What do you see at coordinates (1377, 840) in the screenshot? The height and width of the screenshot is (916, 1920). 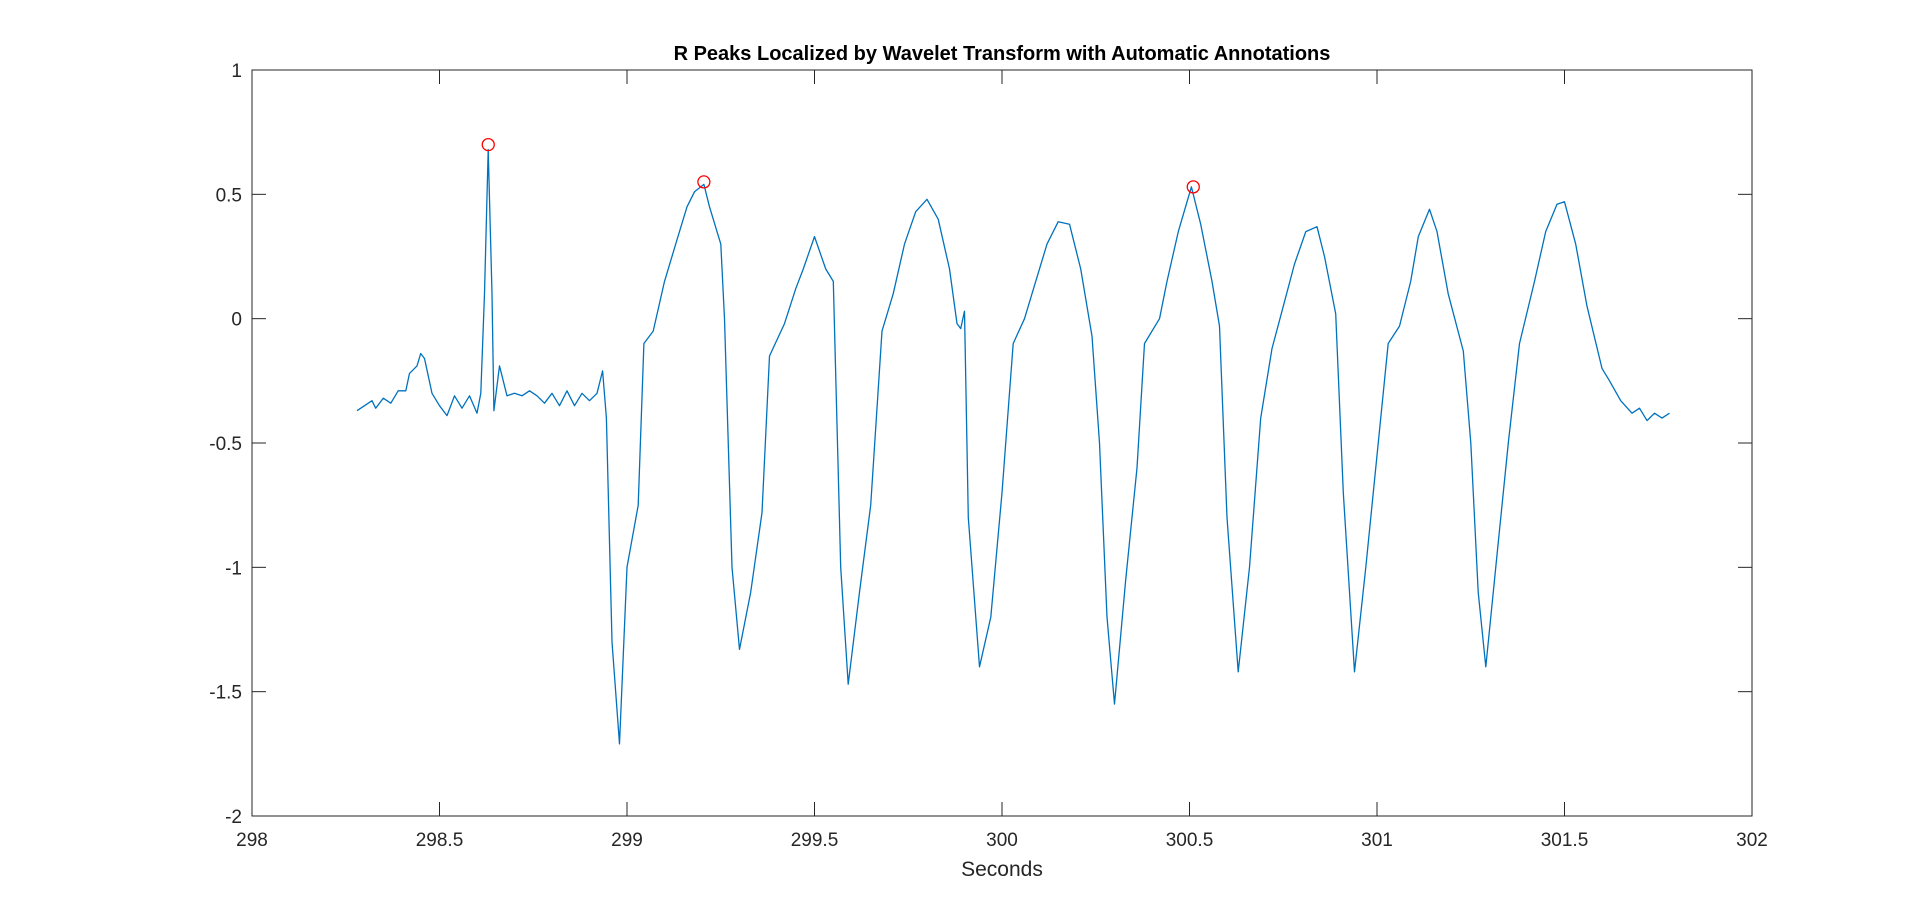 I see `x-tick-label: 301` at bounding box center [1377, 840].